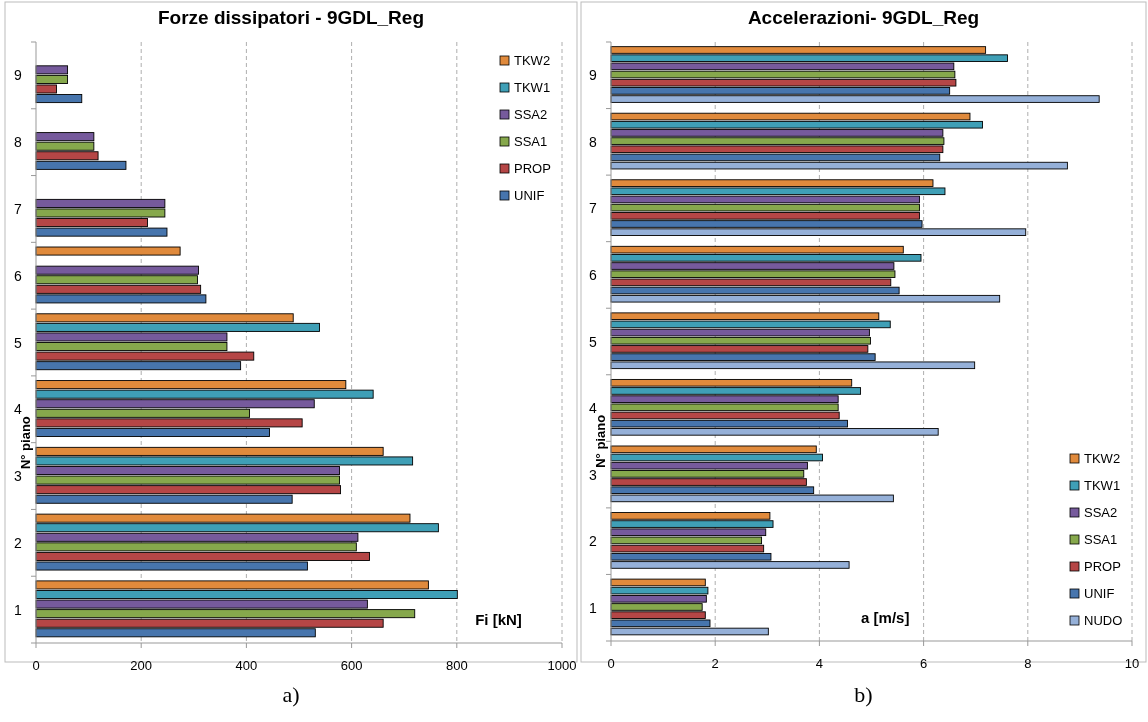 The width and height of the screenshot is (1148, 722). I want to click on x-tick-label: 600, so click(351, 665).